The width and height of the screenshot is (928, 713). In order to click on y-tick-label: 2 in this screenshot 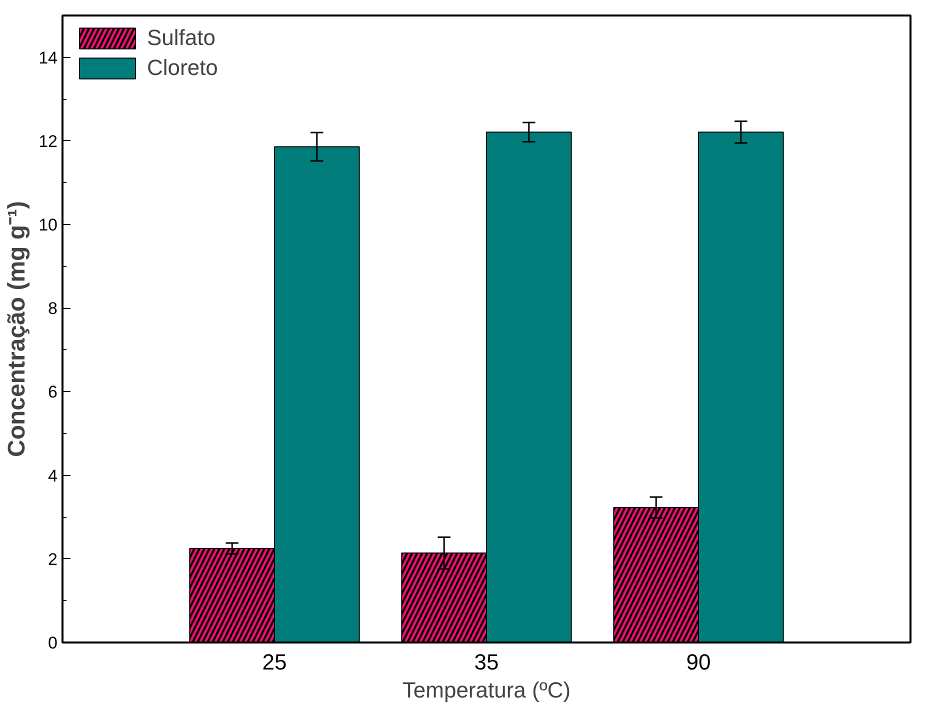, I will do `click(53, 559)`.